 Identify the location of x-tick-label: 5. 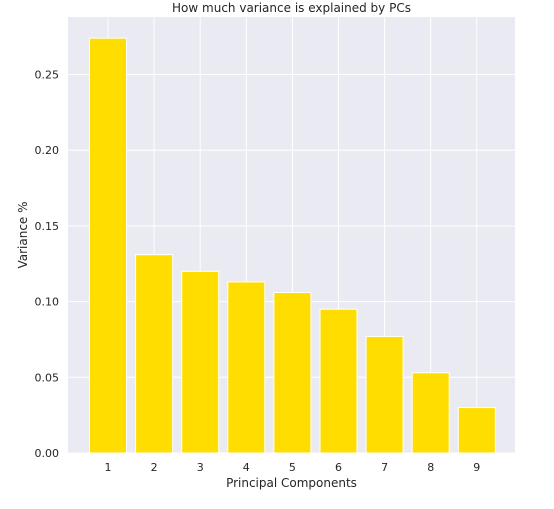
(292, 467).